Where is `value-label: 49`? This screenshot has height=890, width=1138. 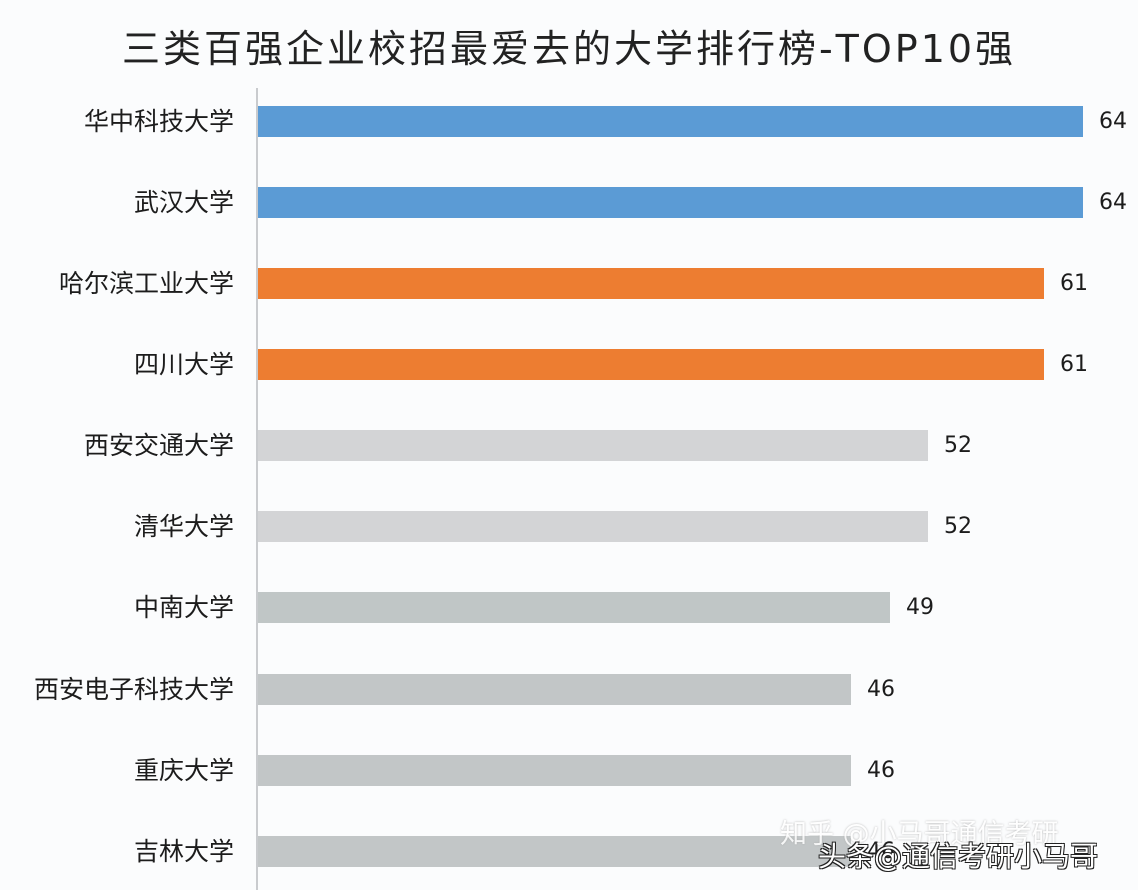 value-label: 49 is located at coordinates (920, 607).